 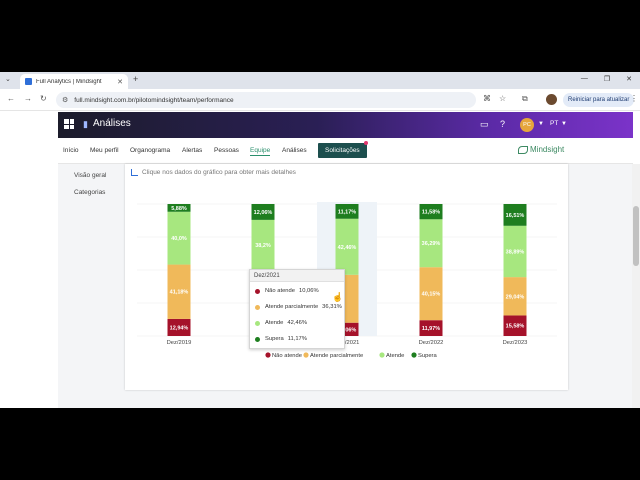 I want to click on tooltip-row: Atende parcialmente 36,31%, so click(x=298, y=307).